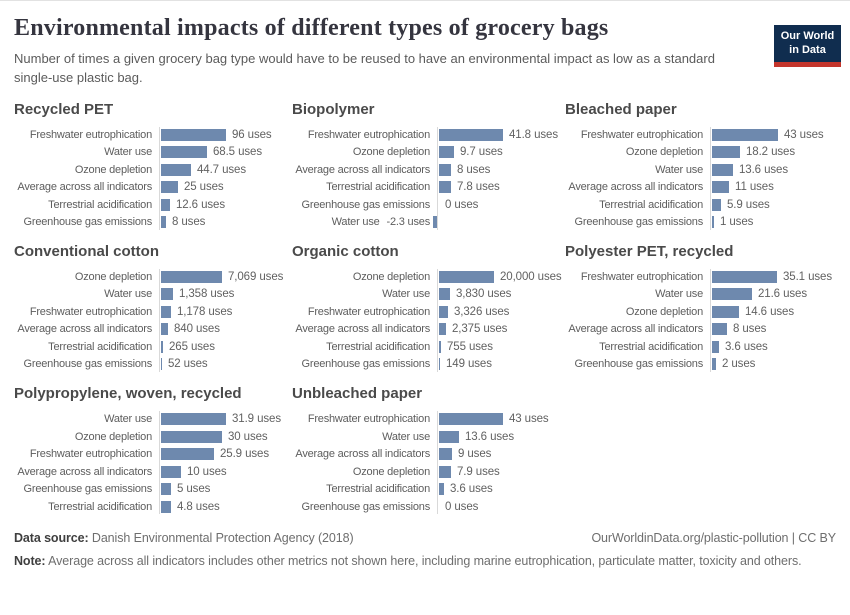 This screenshot has width=850, height=615. What do you see at coordinates (248, 436) in the screenshot?
I see `value-label: 30 uses` at bounding box center [248, 436].